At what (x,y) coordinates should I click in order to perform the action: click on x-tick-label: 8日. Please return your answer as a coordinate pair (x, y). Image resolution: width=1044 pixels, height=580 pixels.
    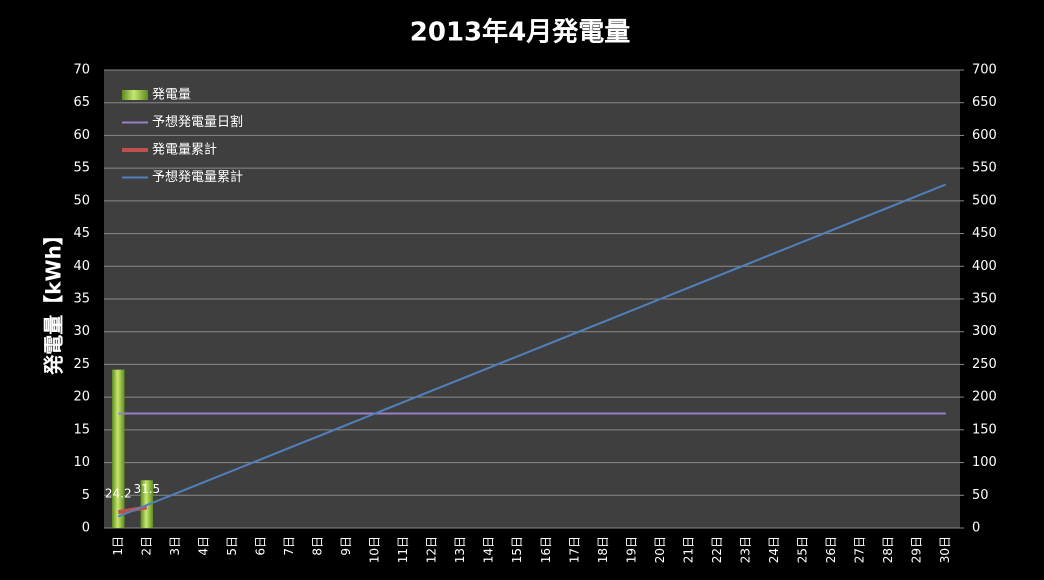
    Looking at the image, I should click on (318, 546).